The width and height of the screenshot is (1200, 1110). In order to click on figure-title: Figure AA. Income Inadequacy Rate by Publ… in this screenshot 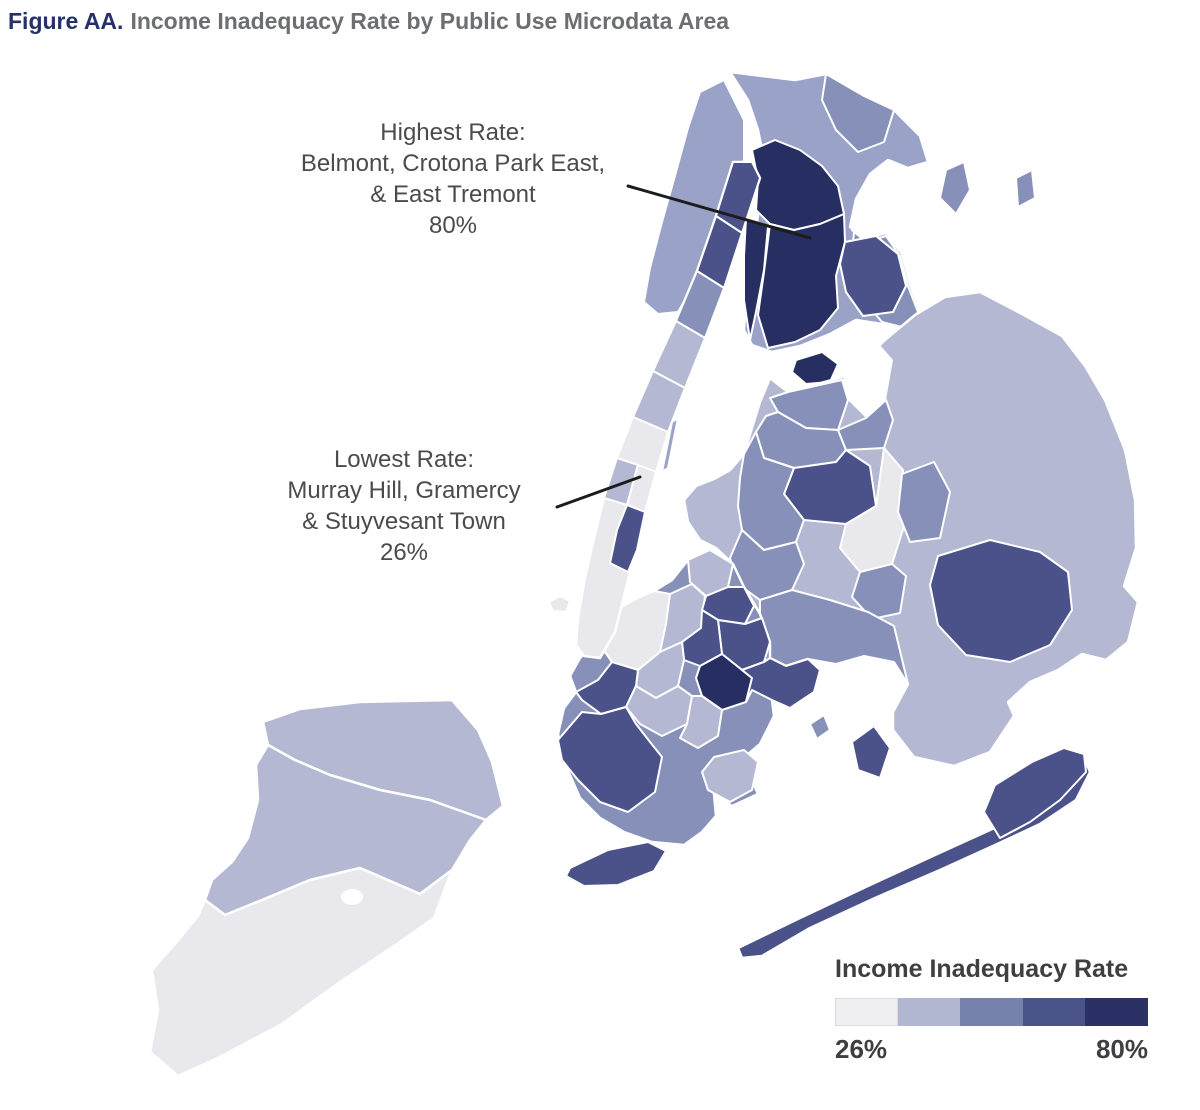, I will do `click(368, 21)`.